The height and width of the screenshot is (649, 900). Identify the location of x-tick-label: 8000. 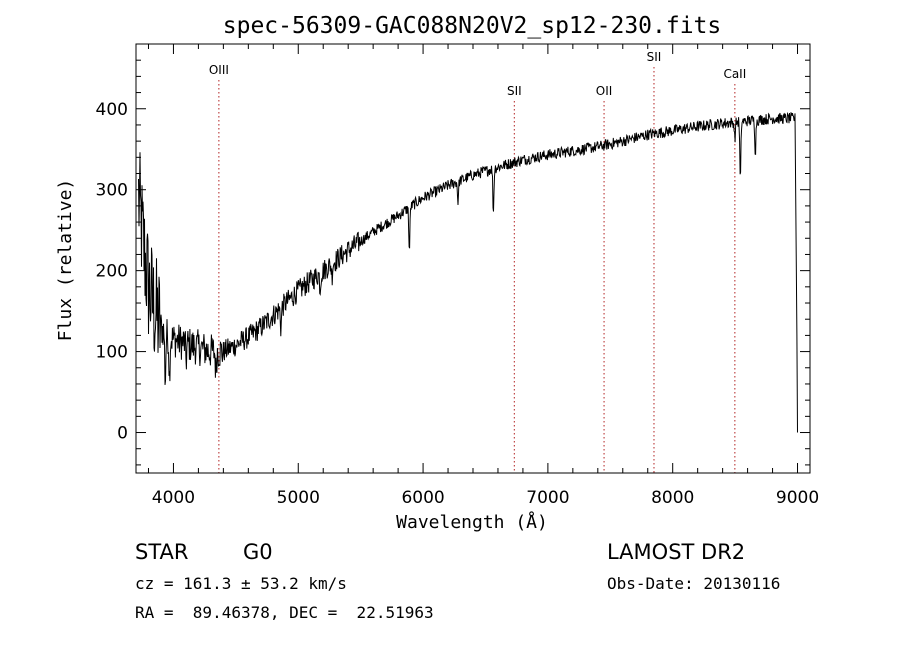
(672, 498).